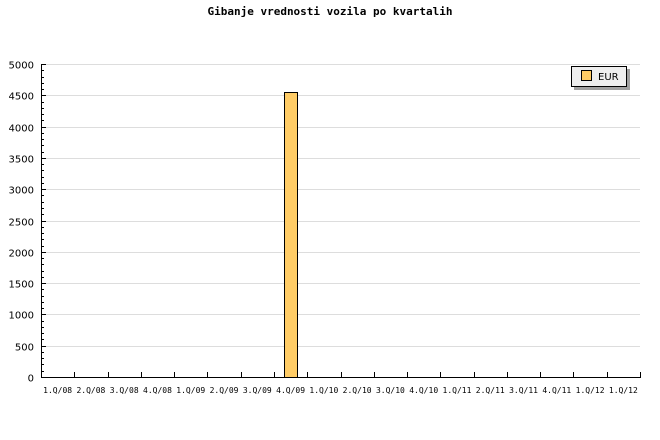 The width and height of the screenshot is (660, 440). What do you see at coordinates (556, 390) in the screenshot?
I see `x-tick-label: 4.Q/11` at bounding box center [556, 390].